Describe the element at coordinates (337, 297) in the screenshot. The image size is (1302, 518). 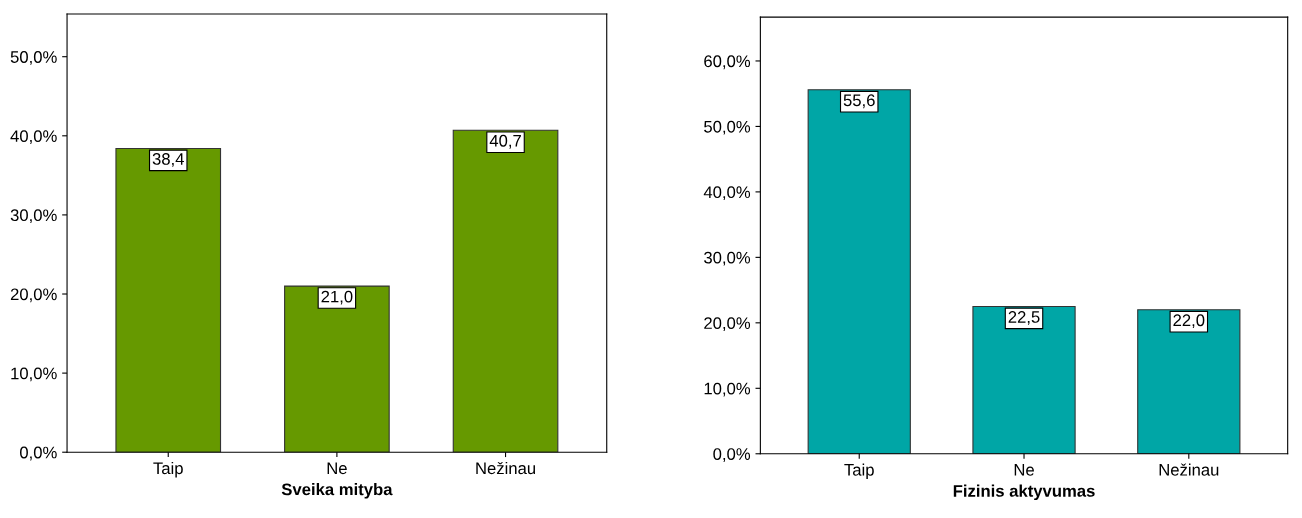
I see `data-label: 21,0` at that location.